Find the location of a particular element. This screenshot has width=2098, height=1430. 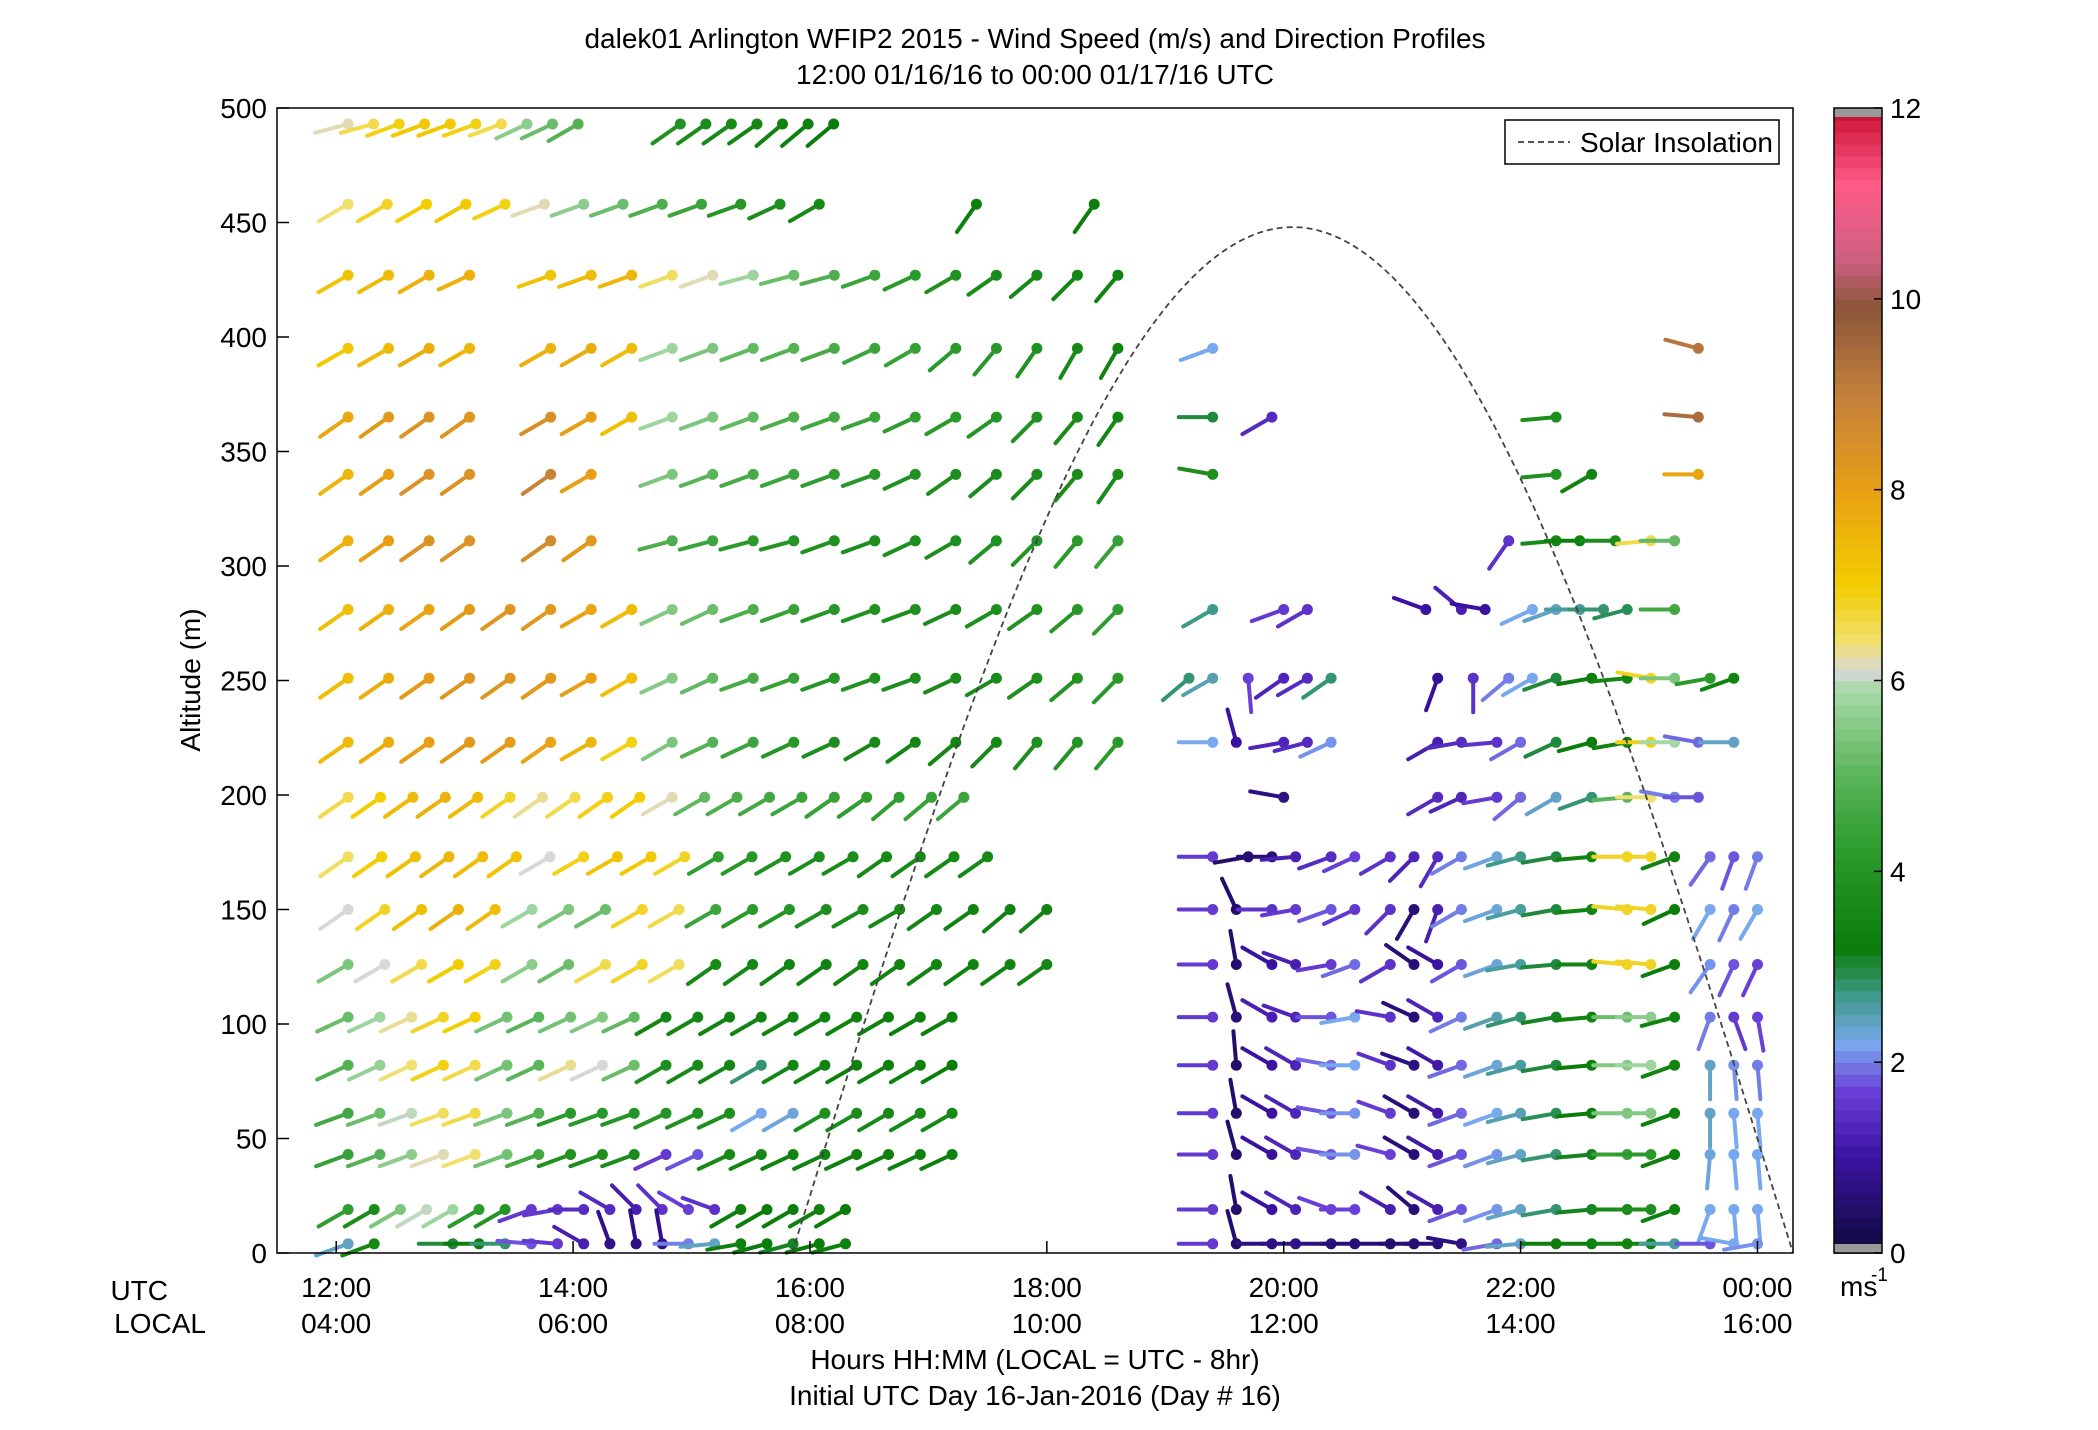

x-tick-label-local: 04:00 is located at coordinates (336, 1323).